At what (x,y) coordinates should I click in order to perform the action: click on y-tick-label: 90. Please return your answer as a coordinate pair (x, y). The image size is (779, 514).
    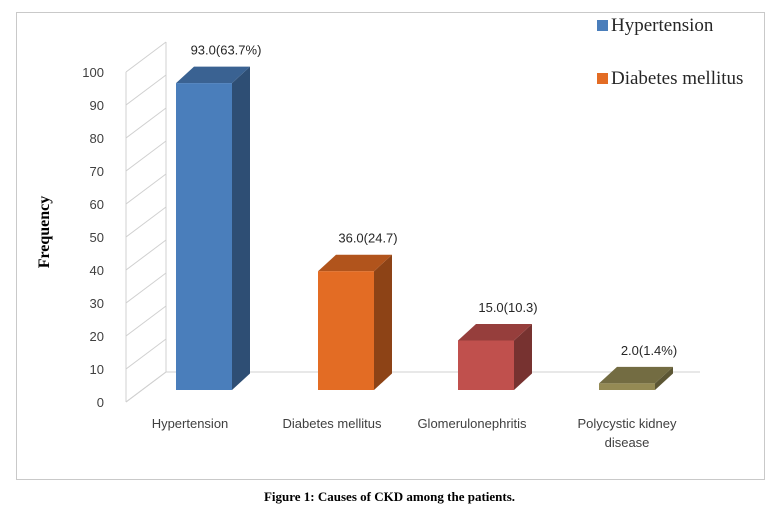
    Looking at the image, I should click on (97, 105).